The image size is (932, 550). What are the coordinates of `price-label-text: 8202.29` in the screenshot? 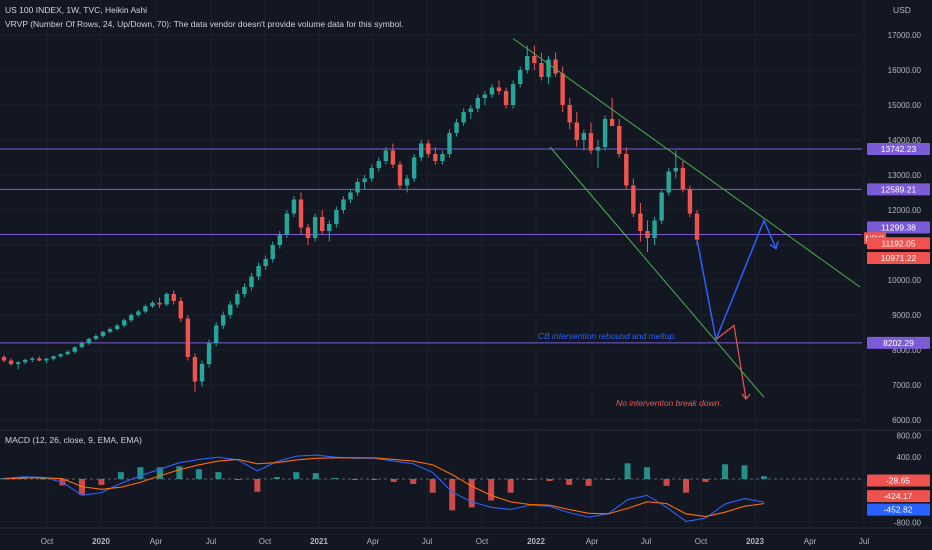 It's located at (898, 343).